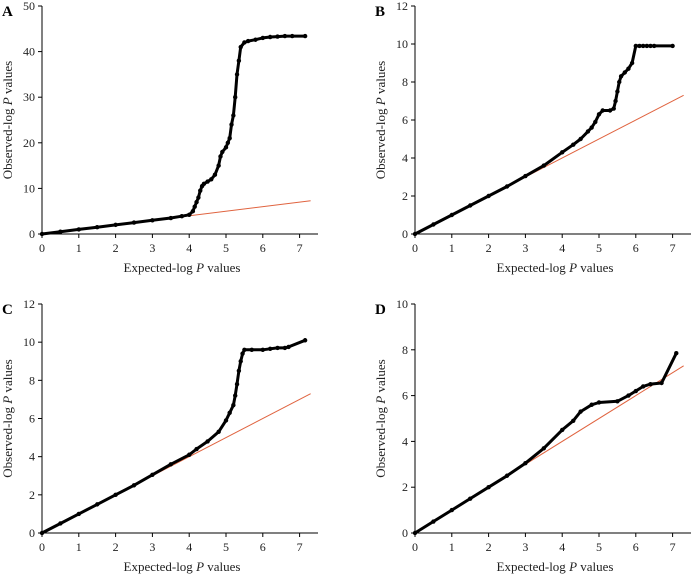  What do you see at coordinates (405, 158) in the screenshot?
I see `y-tick-label: 4` at bounding box center [405, 158].